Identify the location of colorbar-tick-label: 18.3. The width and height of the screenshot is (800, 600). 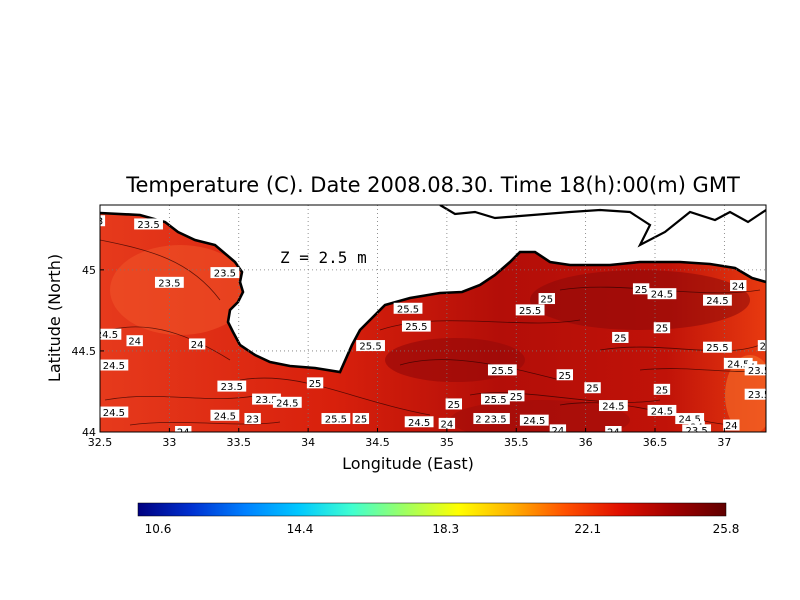
(445, 529).